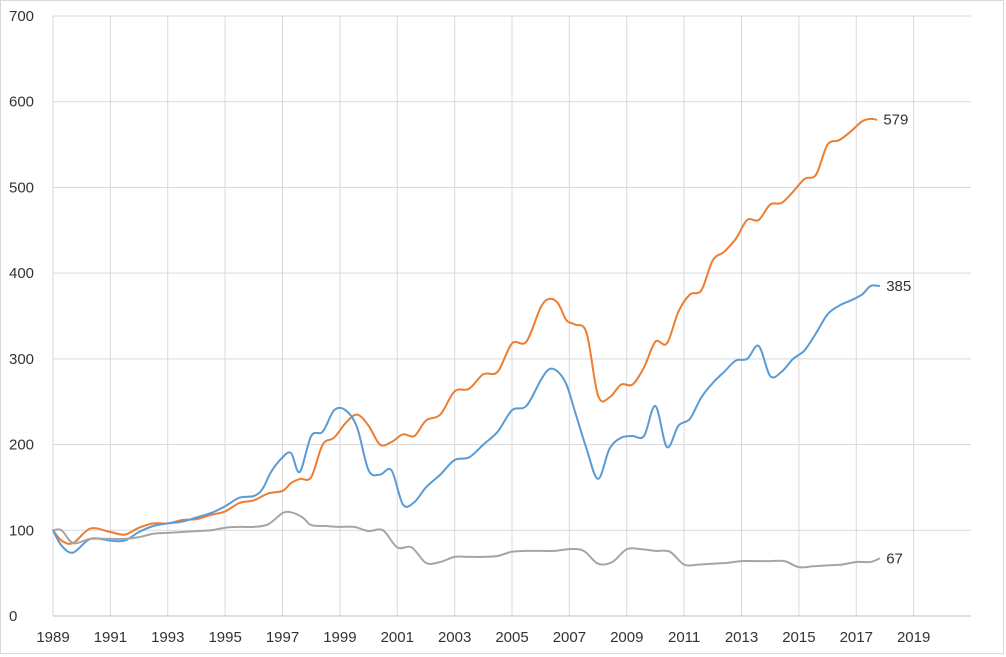  Describe the element at coordinates (21, 102) in the screenshot. I see `y-tick-label: 600` at that location.